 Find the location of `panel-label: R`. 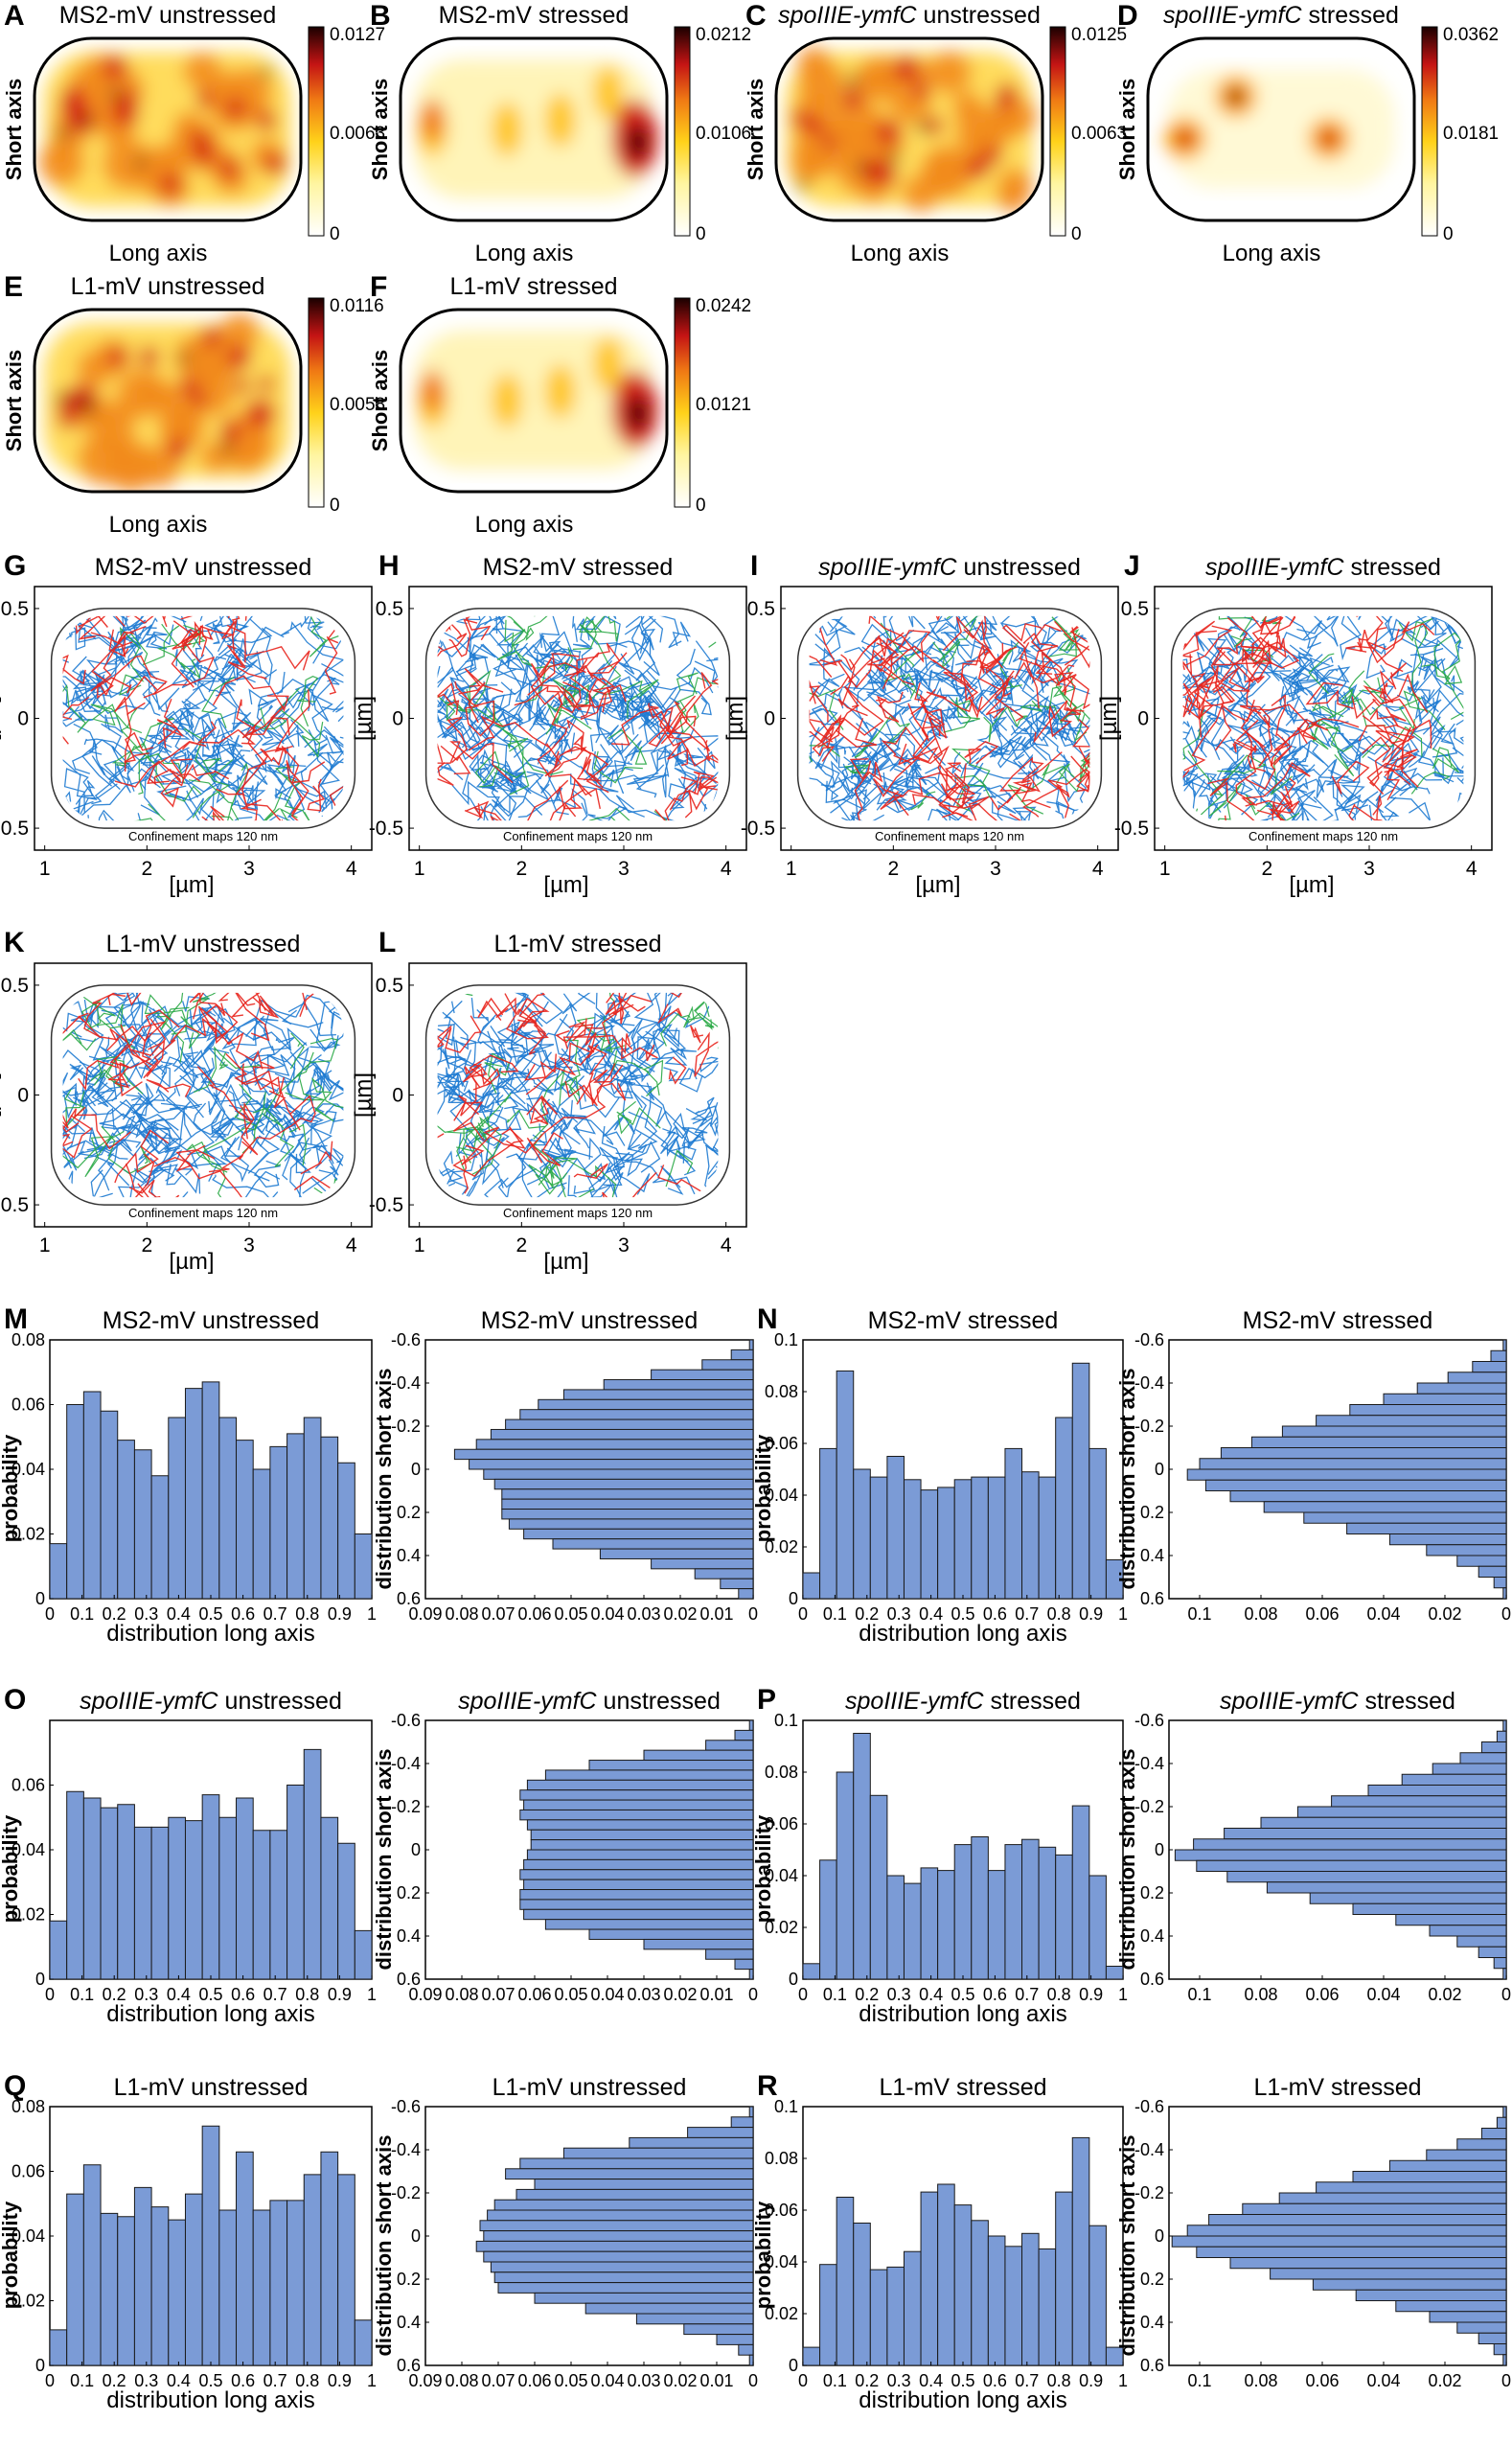

panel-label: R is located at coordinates (768, 2086).